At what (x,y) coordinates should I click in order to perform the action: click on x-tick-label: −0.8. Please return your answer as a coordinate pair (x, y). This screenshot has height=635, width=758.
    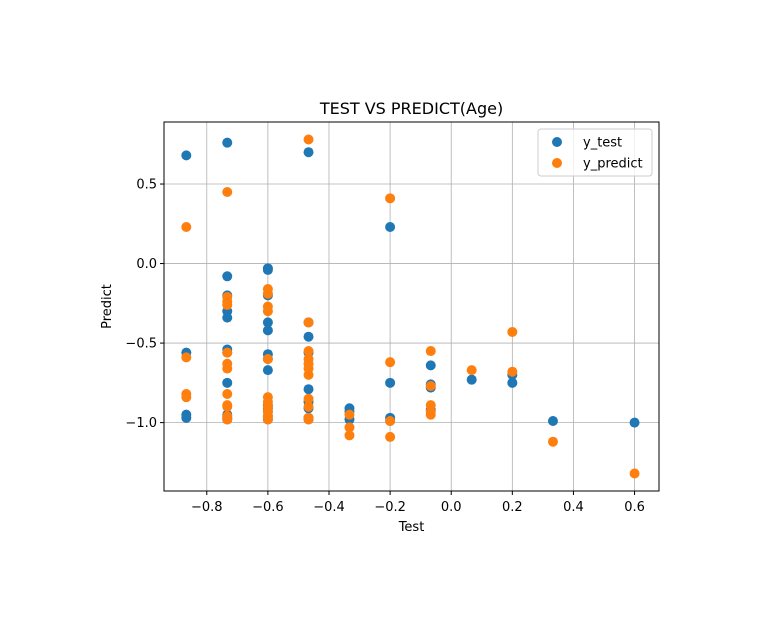
    Looking at the image, I should click on (207, 507).